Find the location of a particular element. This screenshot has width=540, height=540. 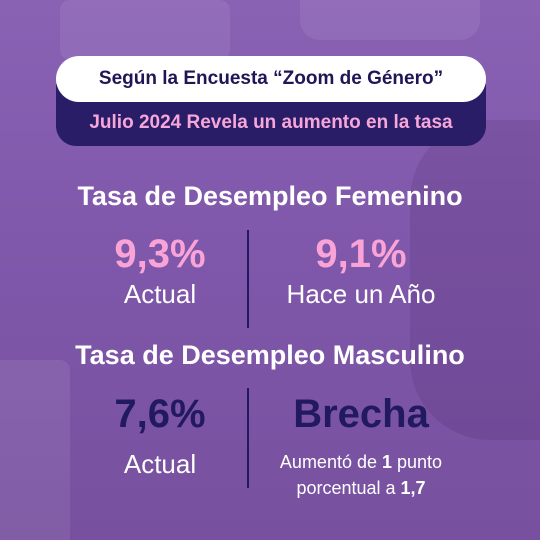

gap-description: Aumentó de 1 punto porcentual a 1,7 is located at coordinates (361, 475).